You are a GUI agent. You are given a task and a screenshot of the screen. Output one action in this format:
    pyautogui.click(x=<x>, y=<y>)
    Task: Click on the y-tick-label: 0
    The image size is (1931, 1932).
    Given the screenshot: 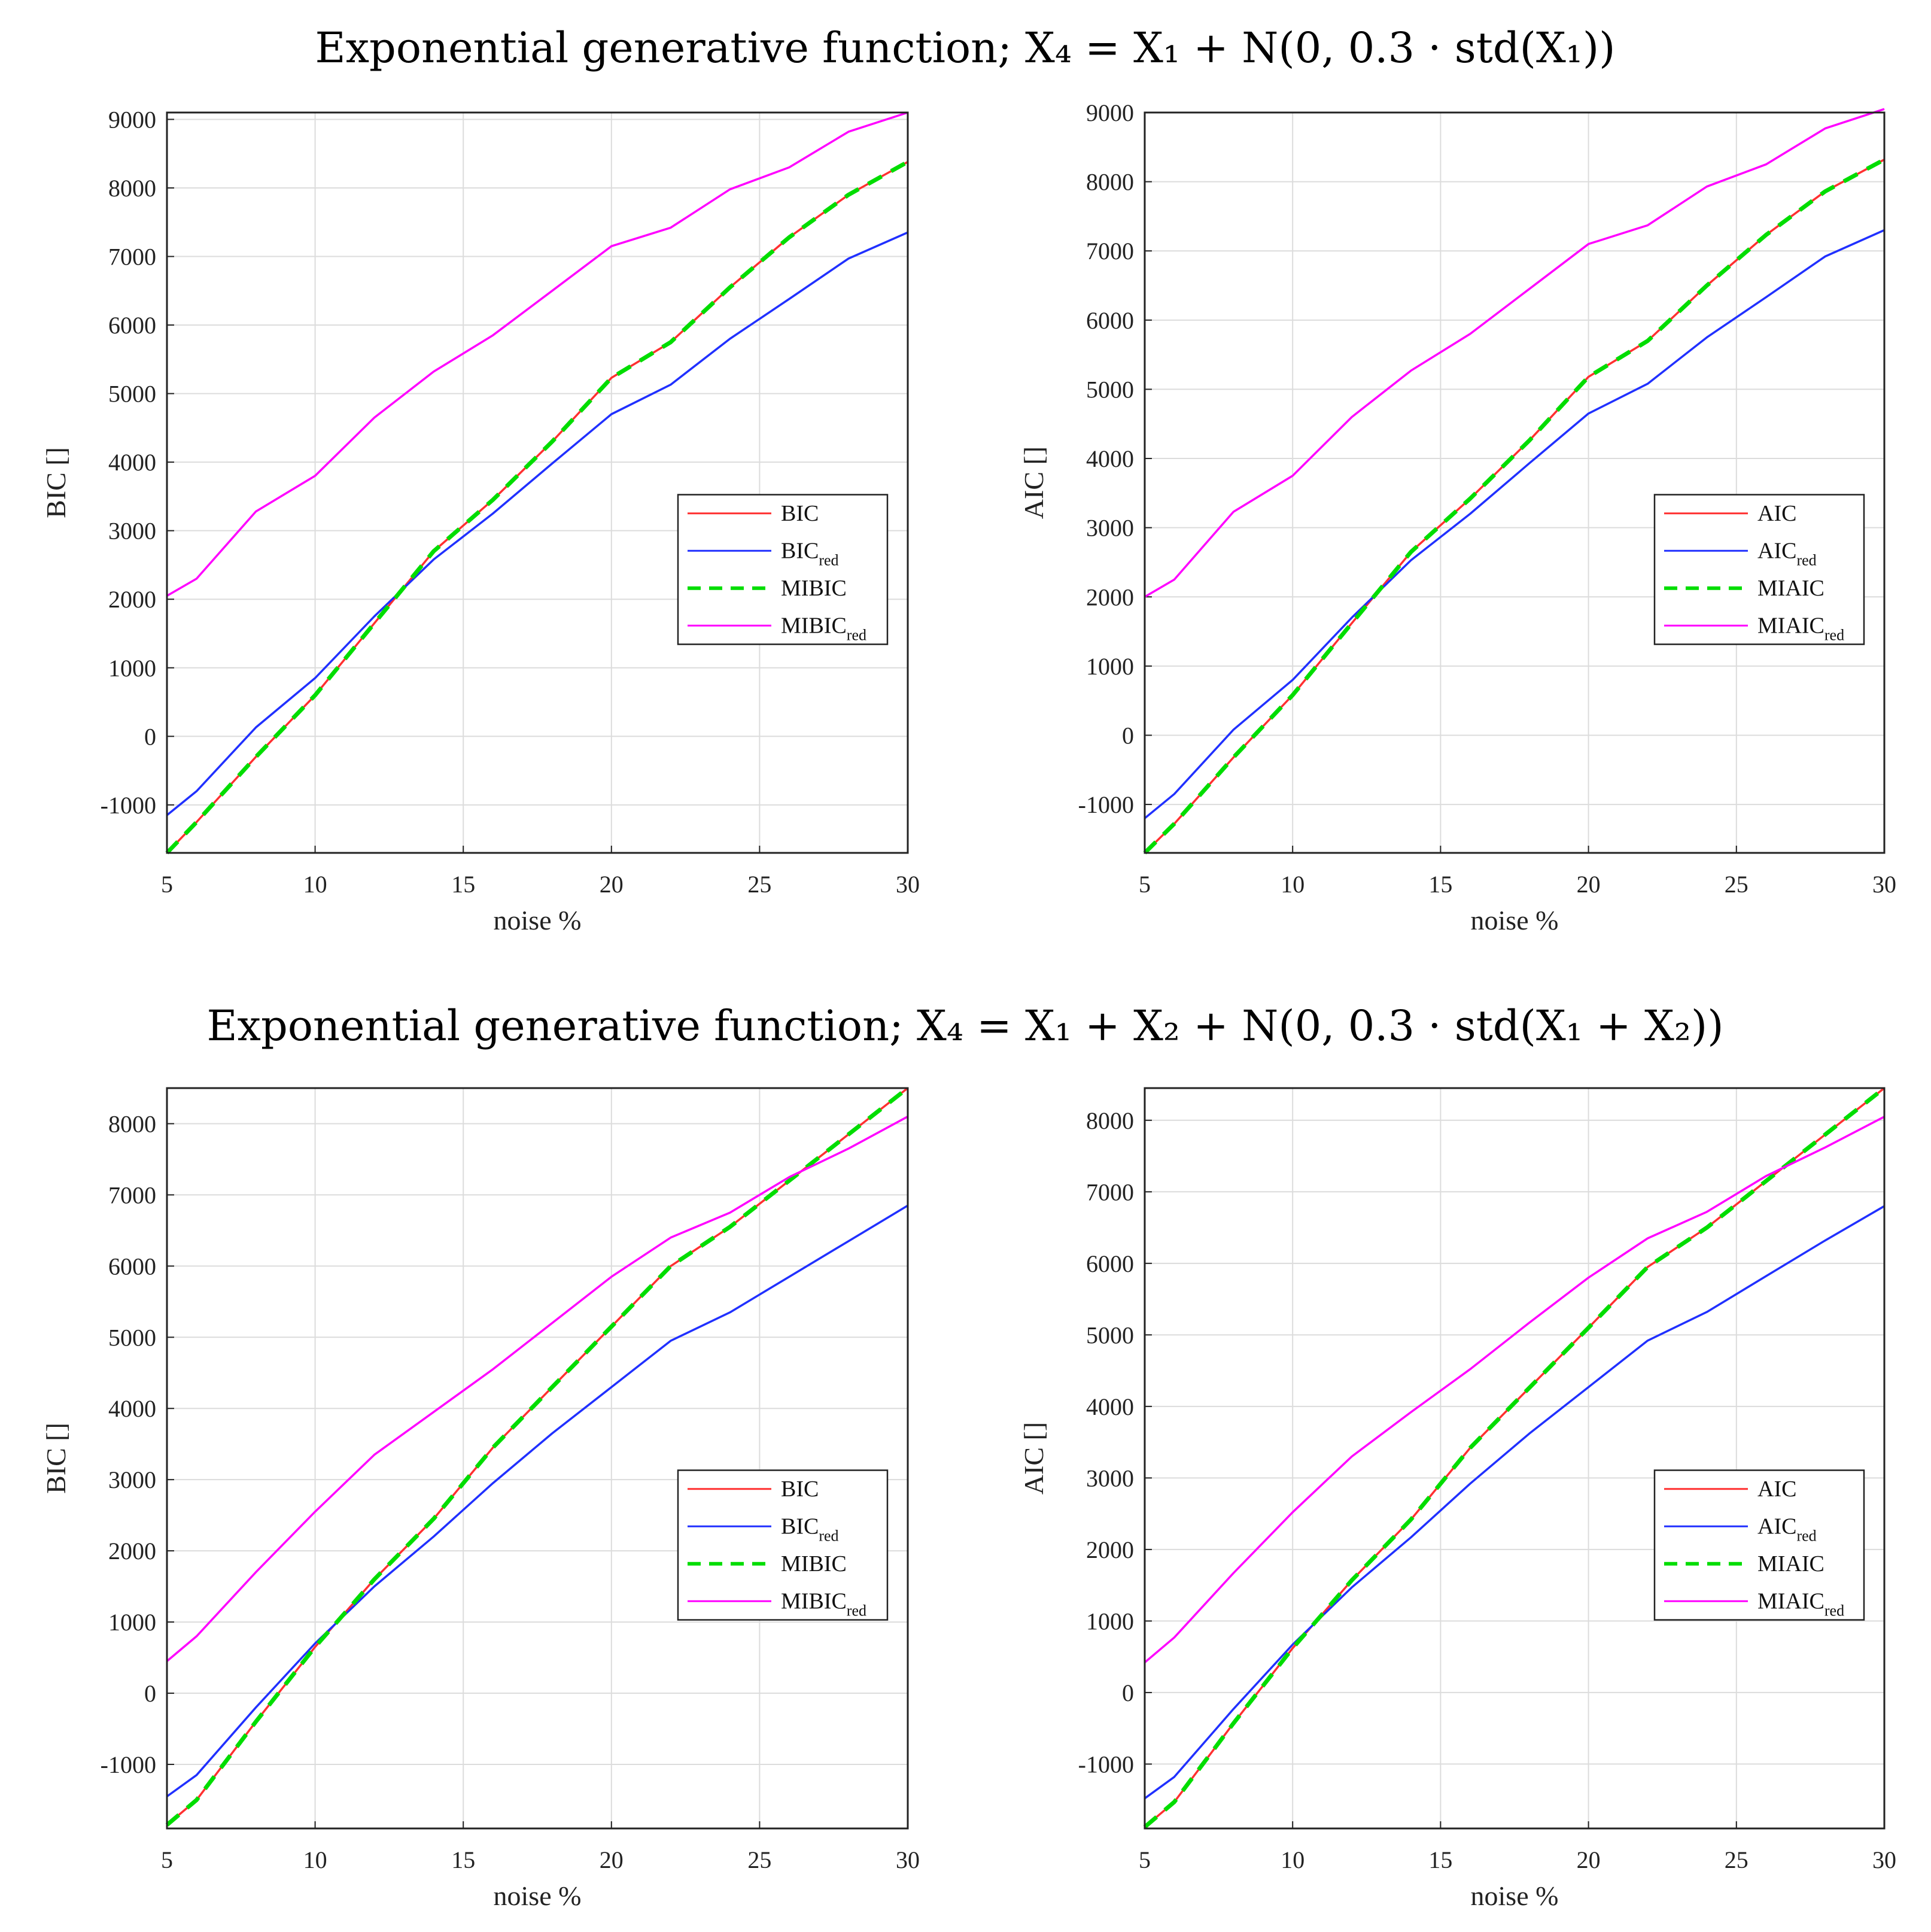 What is the action you would take?
    pyautogui.click(x=1128, y=735)
    